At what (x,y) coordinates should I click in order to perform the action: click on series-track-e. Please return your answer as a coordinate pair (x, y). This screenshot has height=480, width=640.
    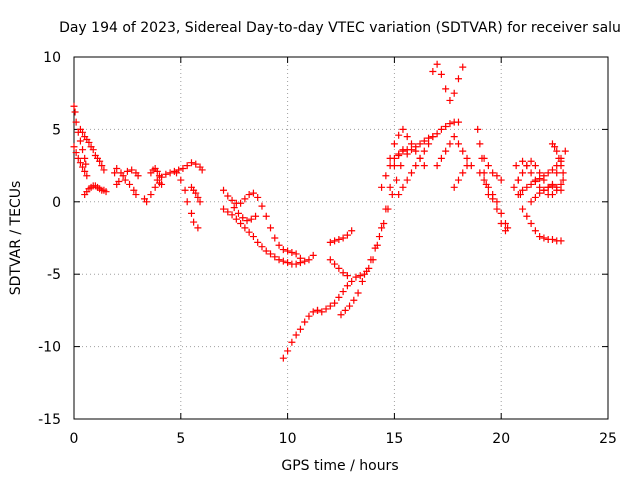
    Looking at the image, I should click on (125, 181).